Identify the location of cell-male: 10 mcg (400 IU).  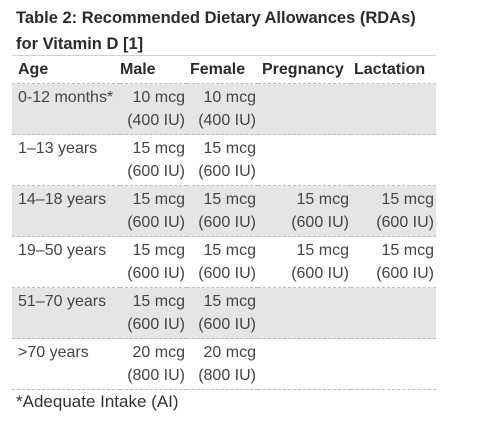
(153, 109).